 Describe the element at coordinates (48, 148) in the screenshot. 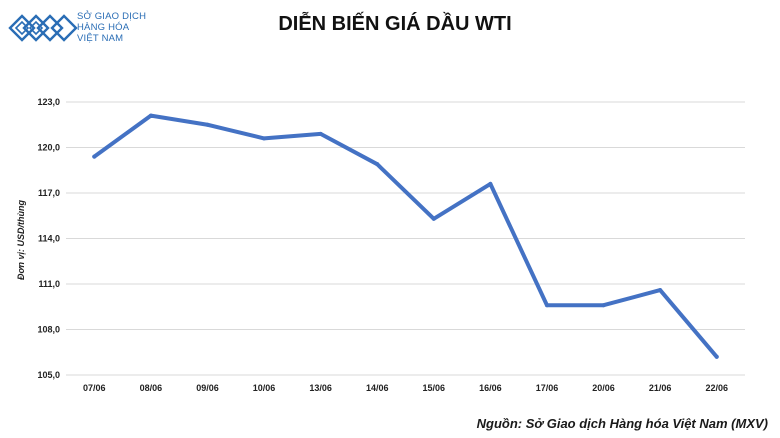

I see `y-tick-label: 120,0` at that location.